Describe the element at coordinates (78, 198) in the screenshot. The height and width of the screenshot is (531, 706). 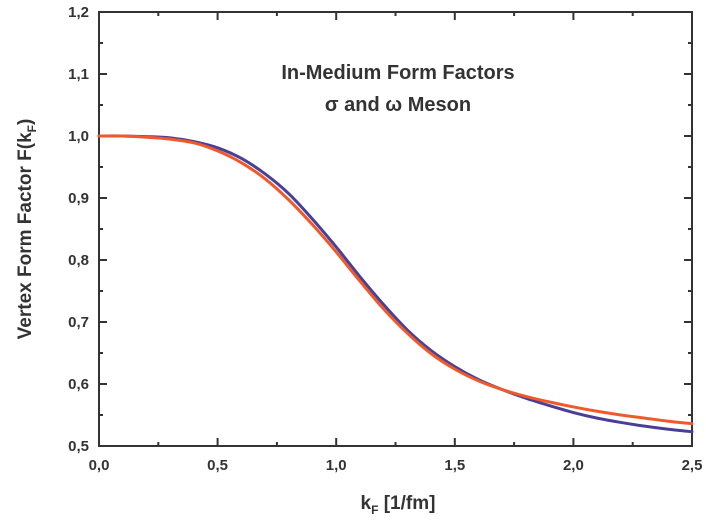
I see `y-tick-label: 0,9` at that location.